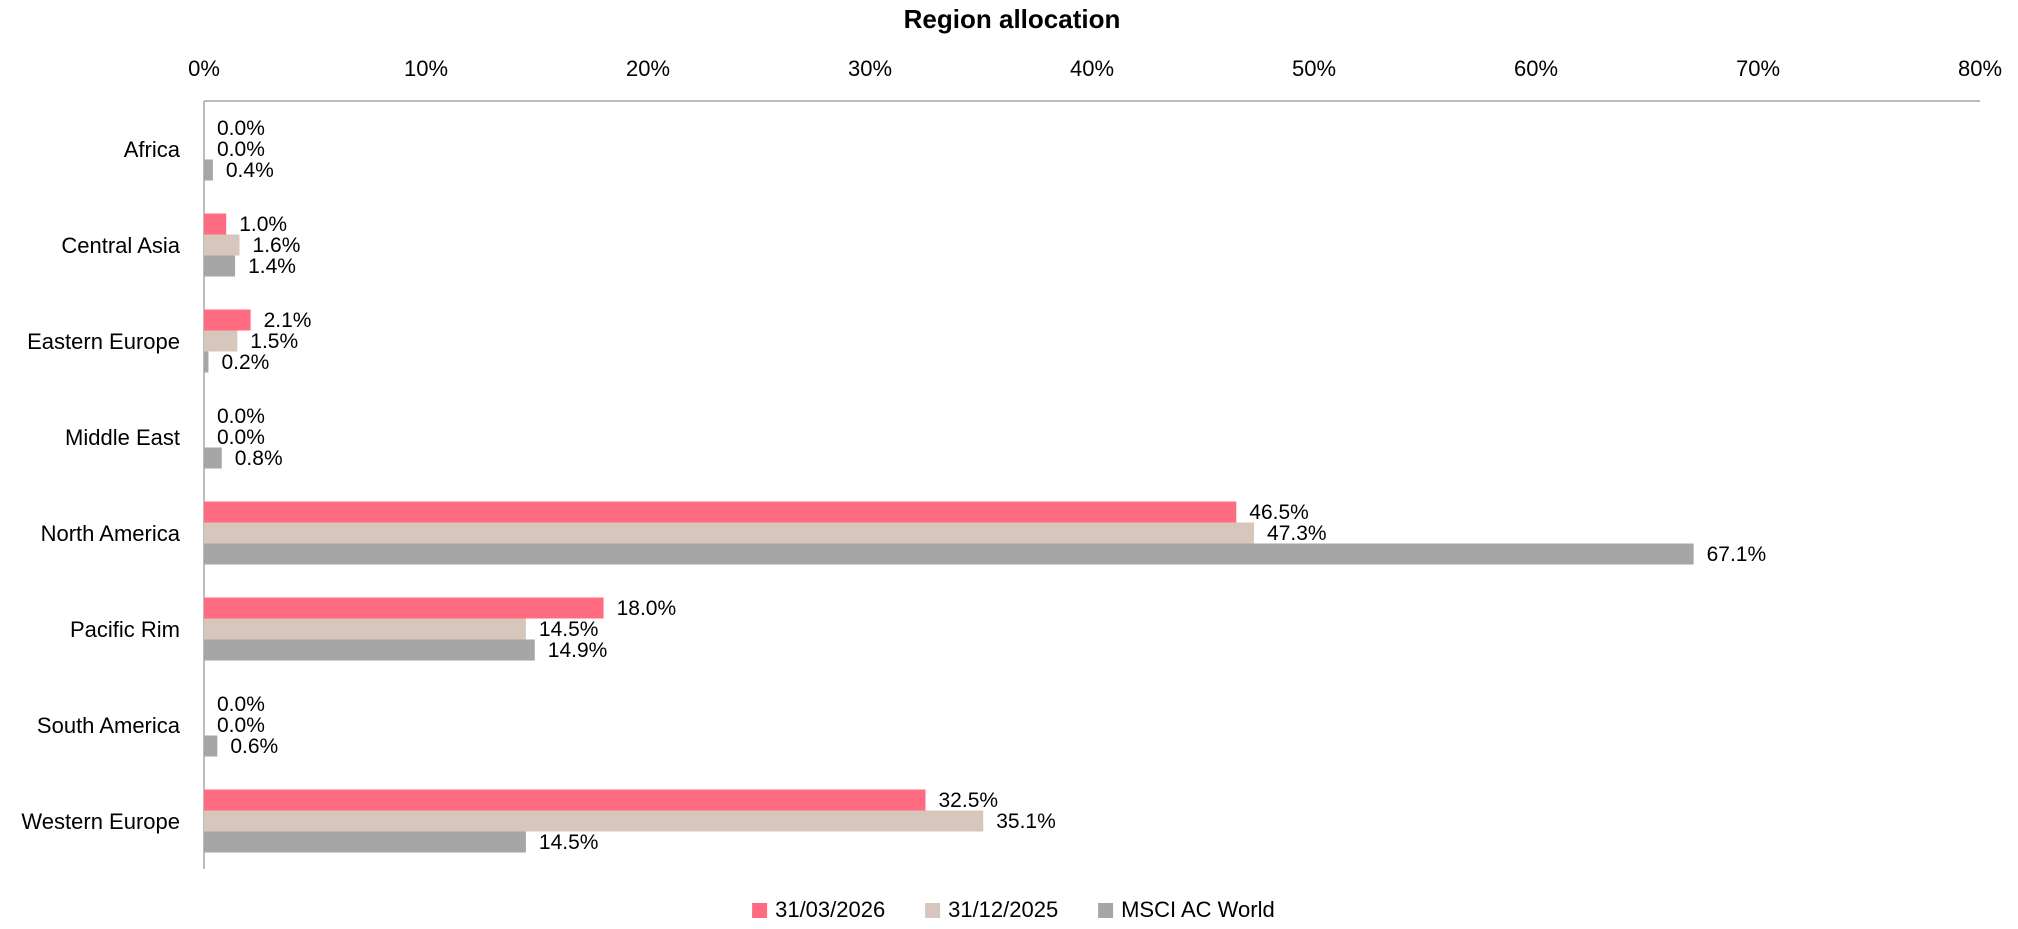 This screenshot has width=2018, height=929. What do you see at coordinates (277, 245) in the screenshot?
I see `data-label: 1.6%` at bounding box center [277, 245].